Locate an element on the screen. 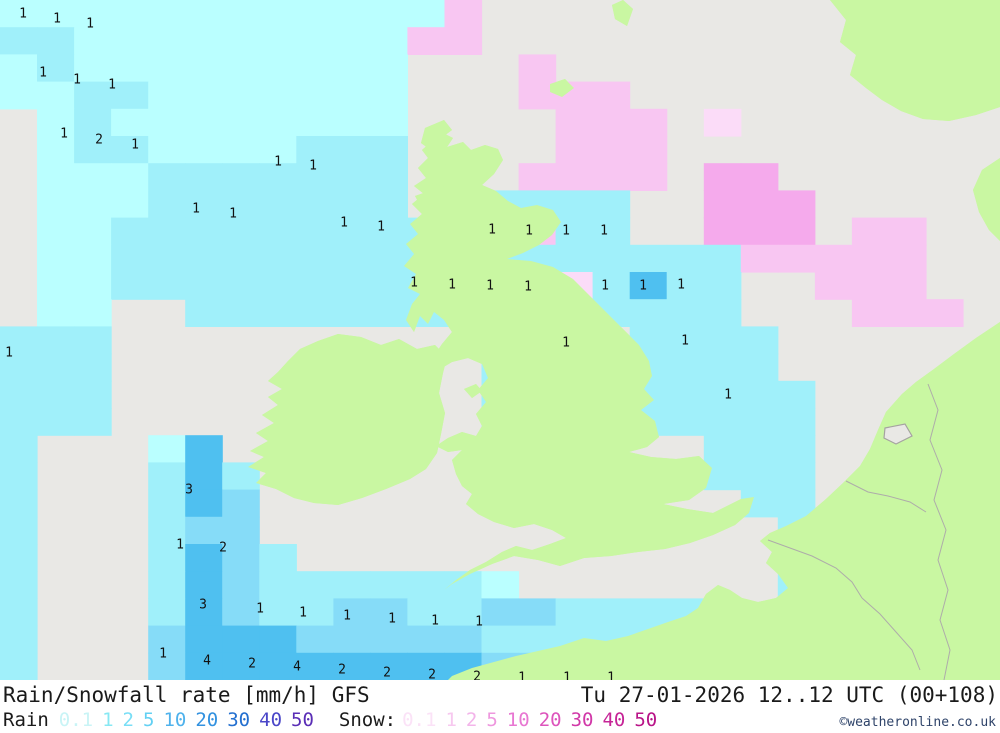 The image size is (1000, 733). snow-scale-label: Snow: is located at coordinates (367, 720).